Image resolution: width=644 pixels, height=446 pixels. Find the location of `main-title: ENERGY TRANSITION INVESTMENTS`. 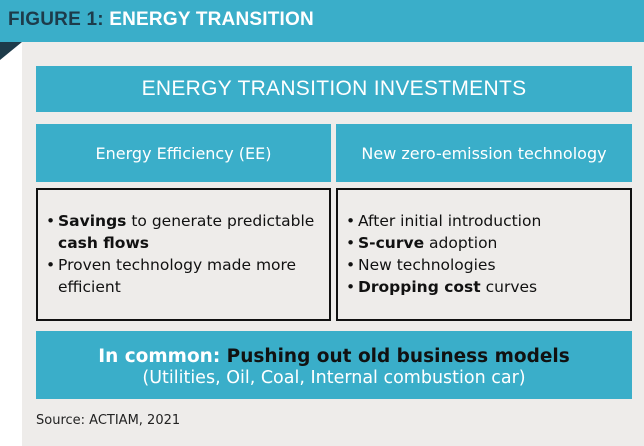

main-title: ENERGY TRANSITION INVESTMENTS is located at coordinates (334, 88).